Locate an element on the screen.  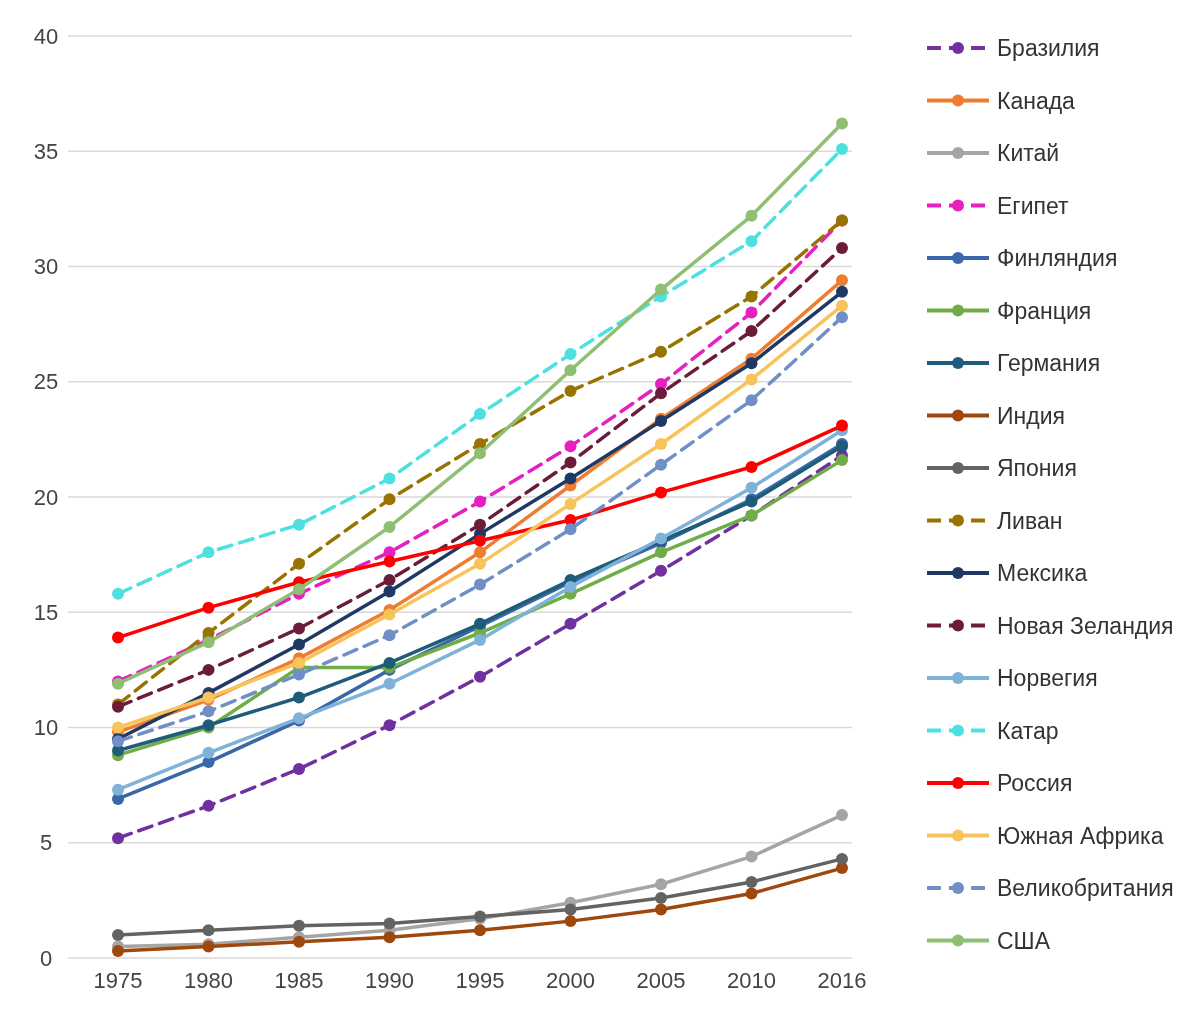
x-tick-label: 1975 is located at coordinates (118, 980).